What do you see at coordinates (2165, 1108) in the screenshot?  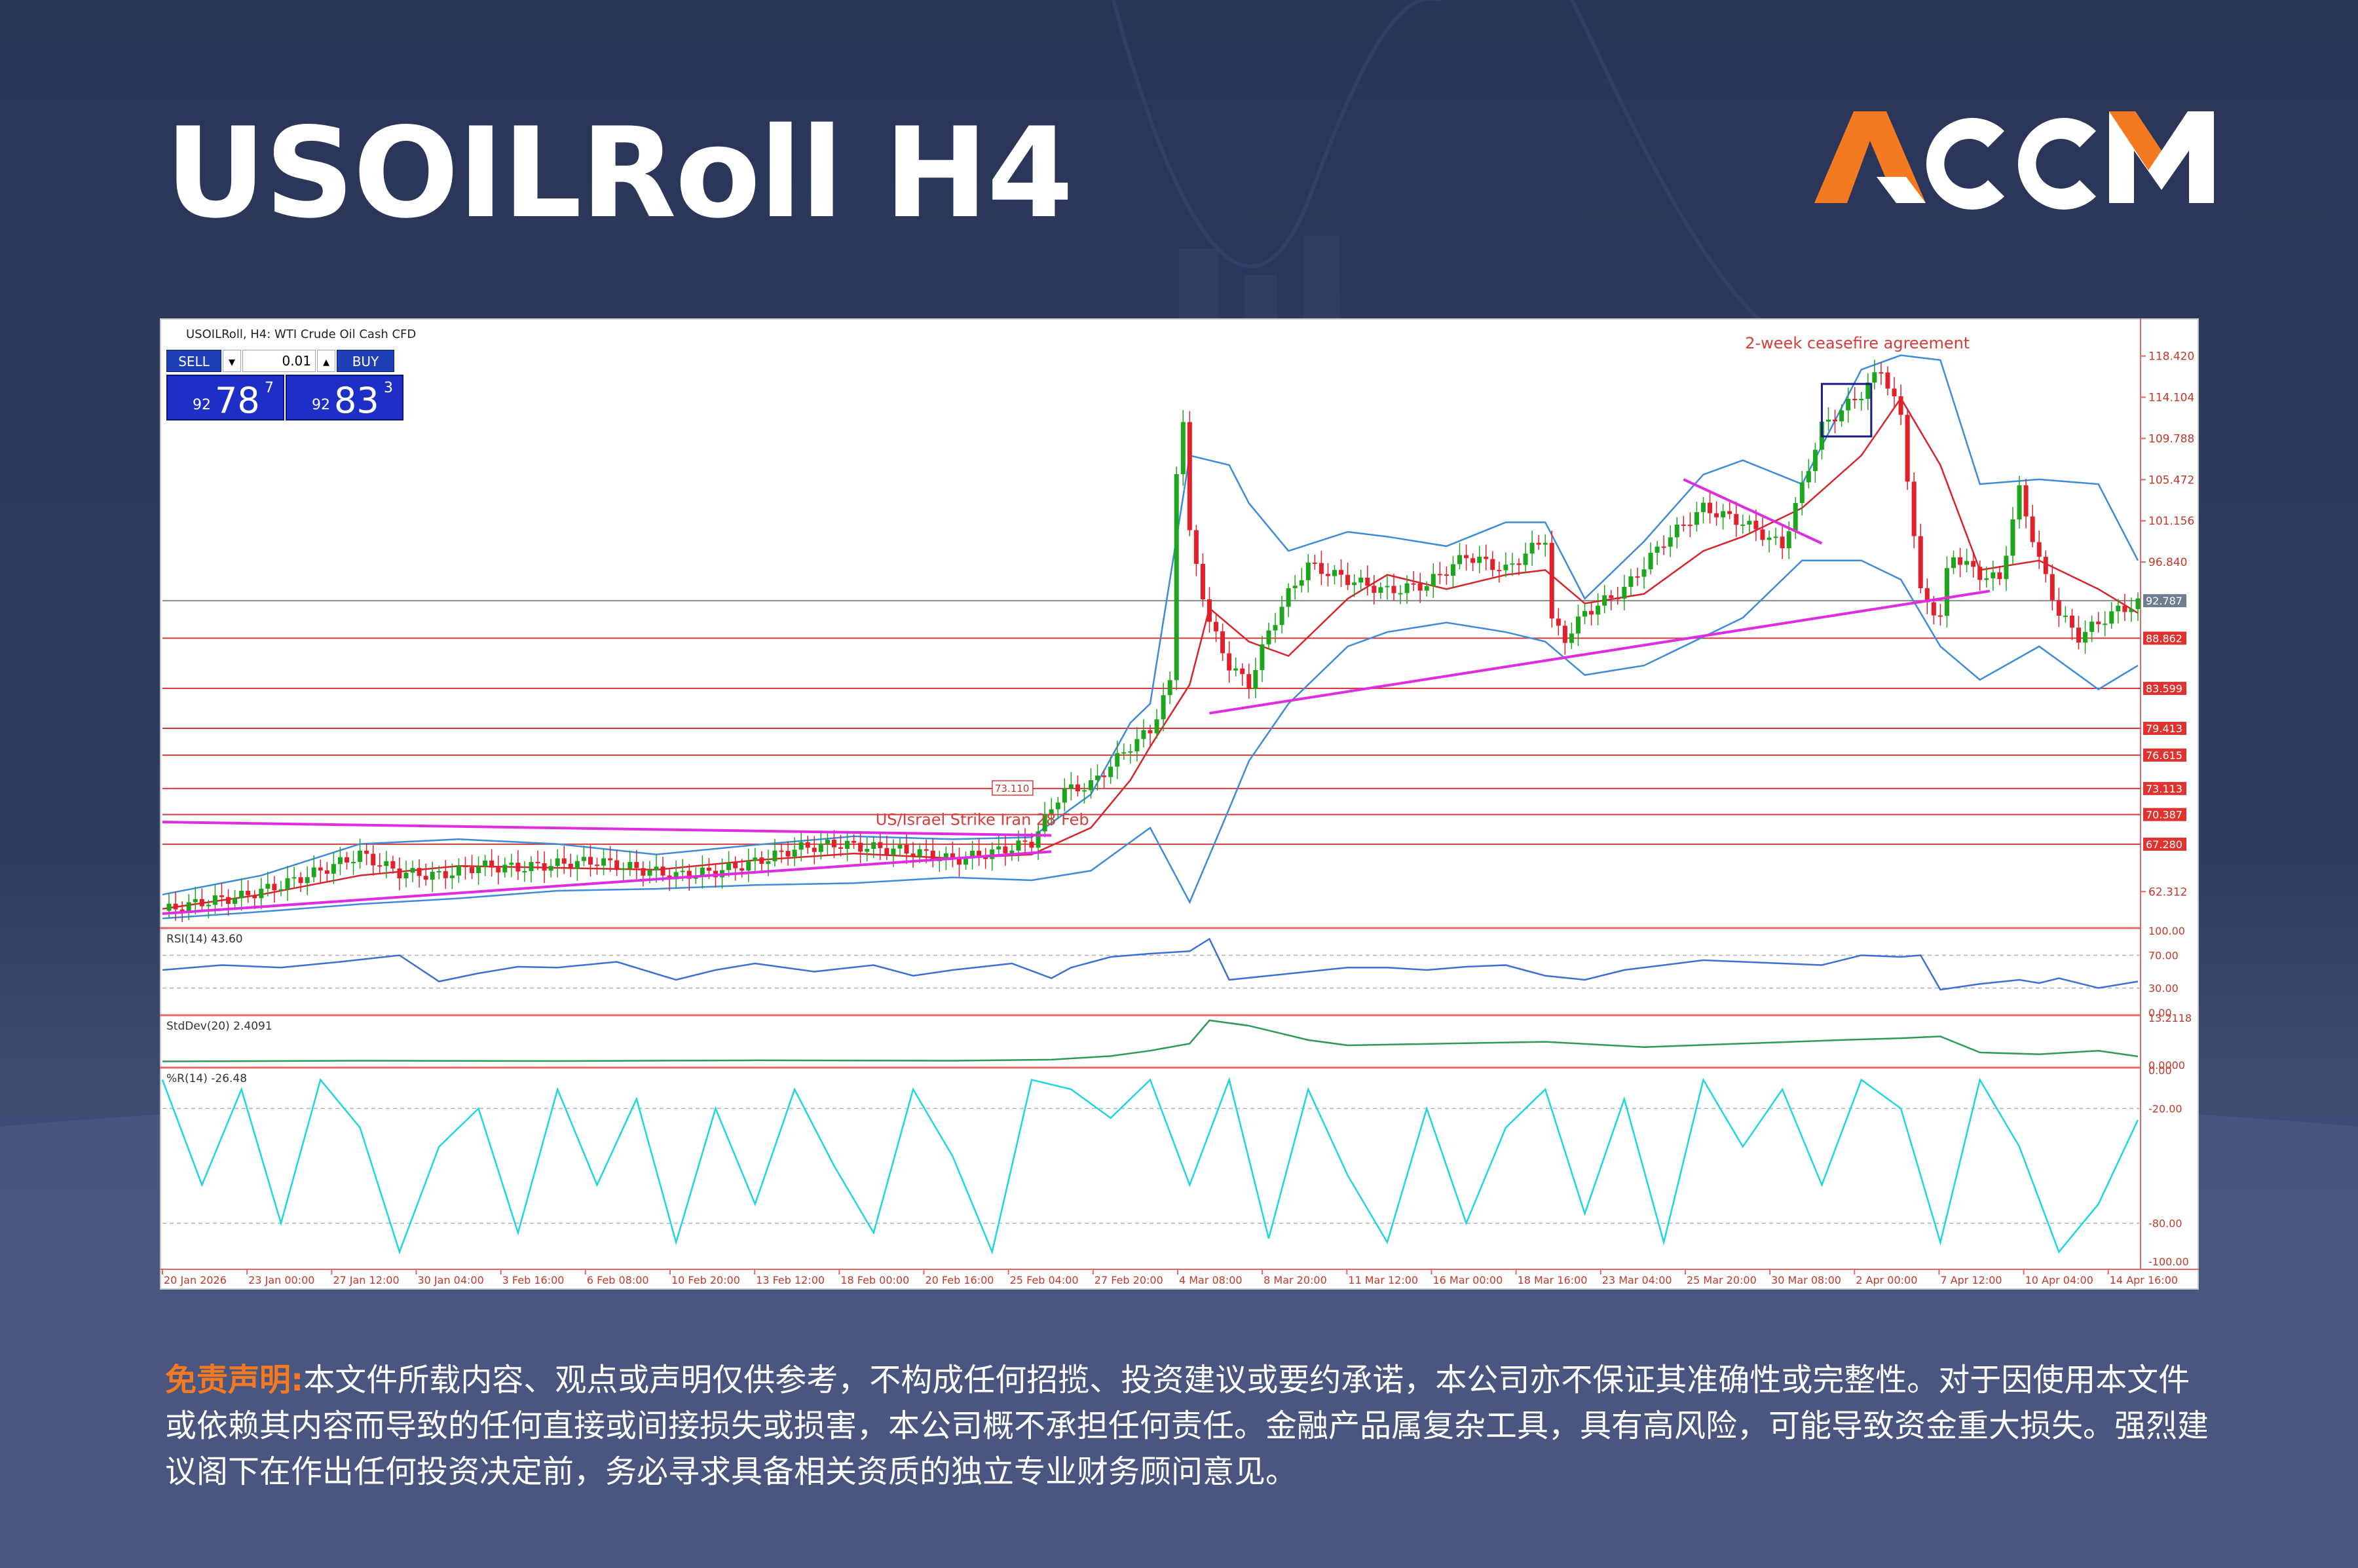 I see `indicator-tick-label: -20.00` at bounding box center [2165, 1108].